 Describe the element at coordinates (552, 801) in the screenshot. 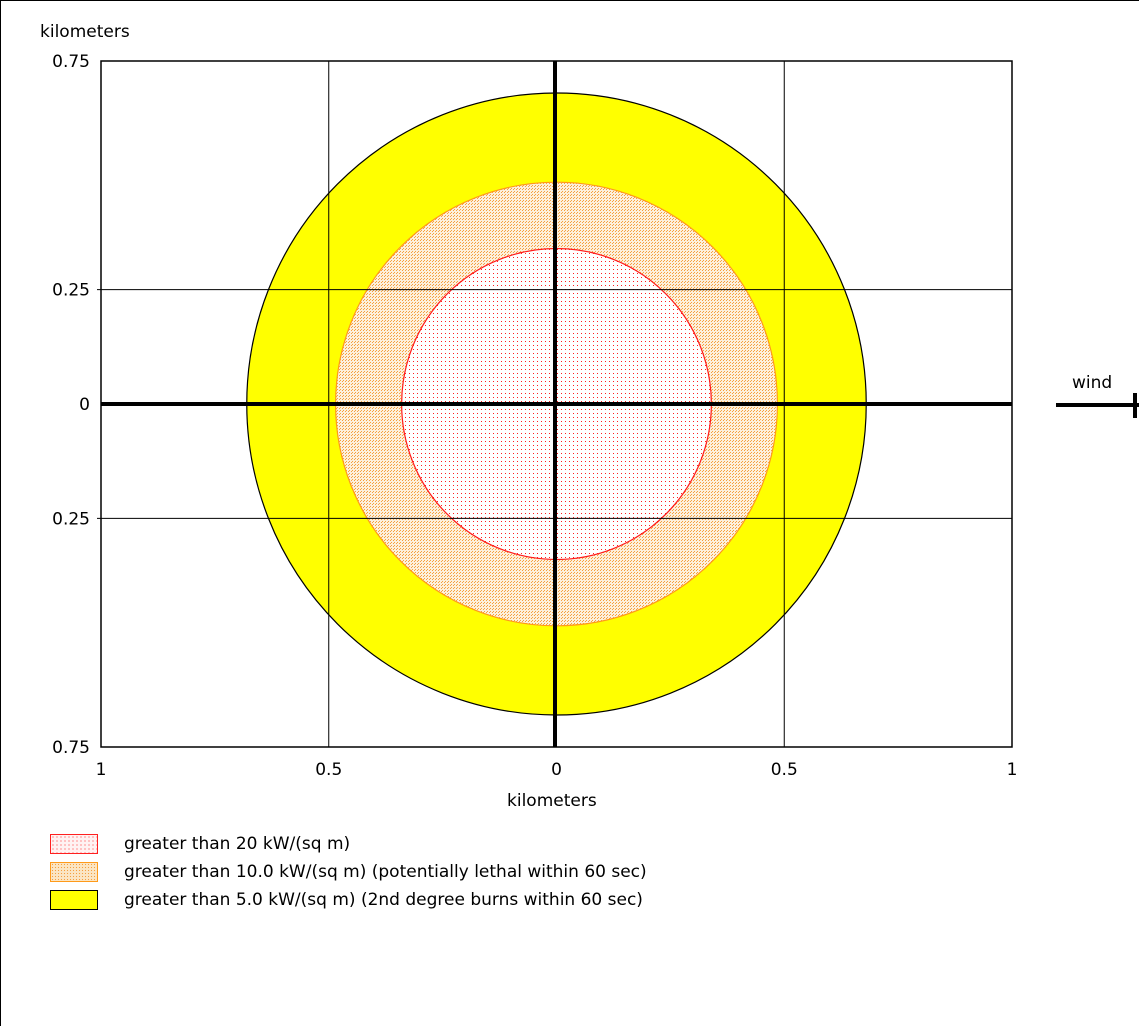

I see `x-axis-label: kilometers` at that location.